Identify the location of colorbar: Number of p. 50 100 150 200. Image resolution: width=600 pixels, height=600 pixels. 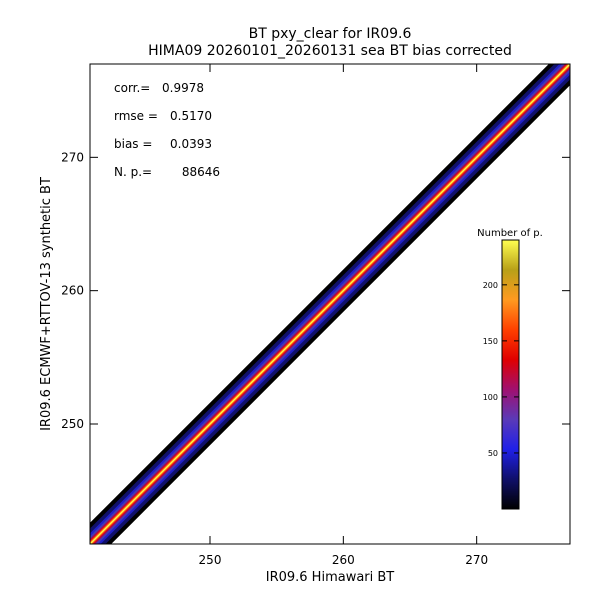
(510, 369).